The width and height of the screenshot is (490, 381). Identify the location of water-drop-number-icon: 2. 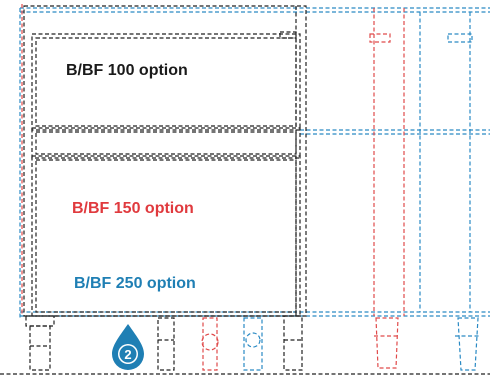
(128, 347).